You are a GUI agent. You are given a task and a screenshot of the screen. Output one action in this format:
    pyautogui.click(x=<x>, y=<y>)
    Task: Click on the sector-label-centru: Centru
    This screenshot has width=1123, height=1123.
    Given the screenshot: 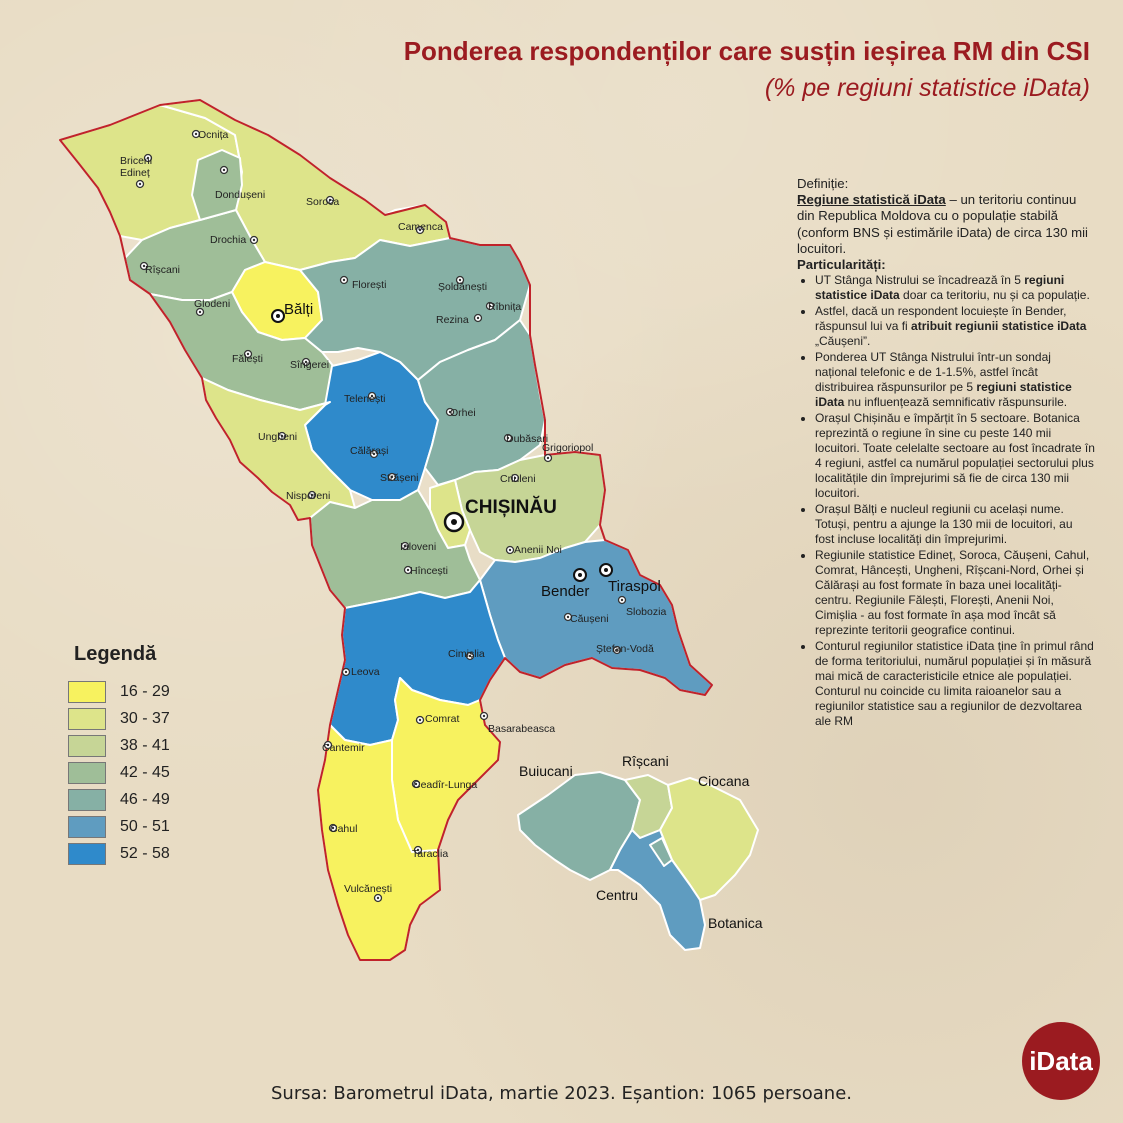 What is the action you would take?
    pyautogui.click(x=617, y=895)
    